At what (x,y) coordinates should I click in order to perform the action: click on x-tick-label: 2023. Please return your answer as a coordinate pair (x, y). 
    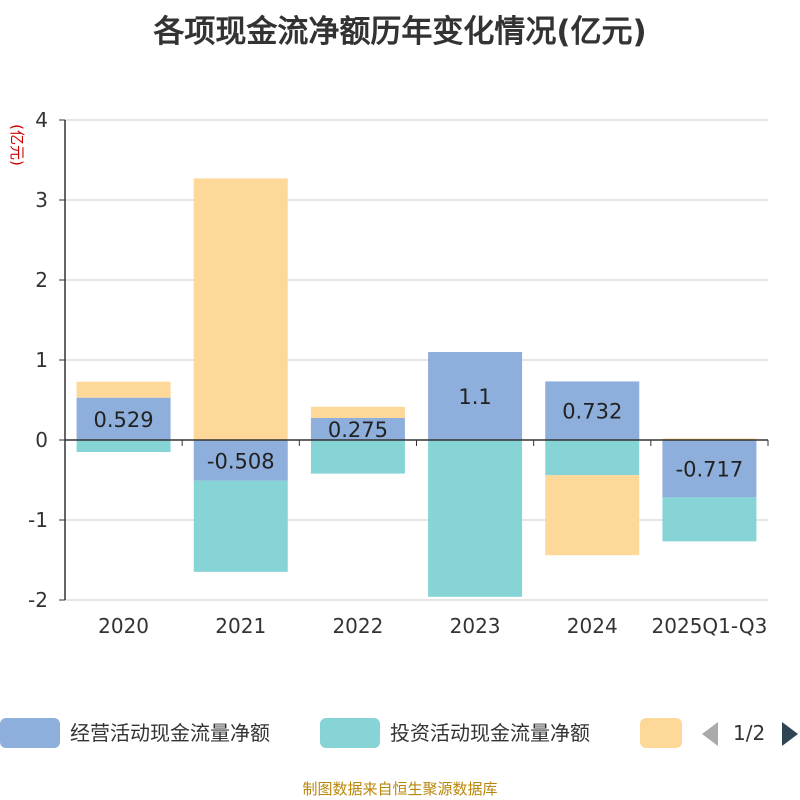
    Looking at the image, I should click on (475, 626).